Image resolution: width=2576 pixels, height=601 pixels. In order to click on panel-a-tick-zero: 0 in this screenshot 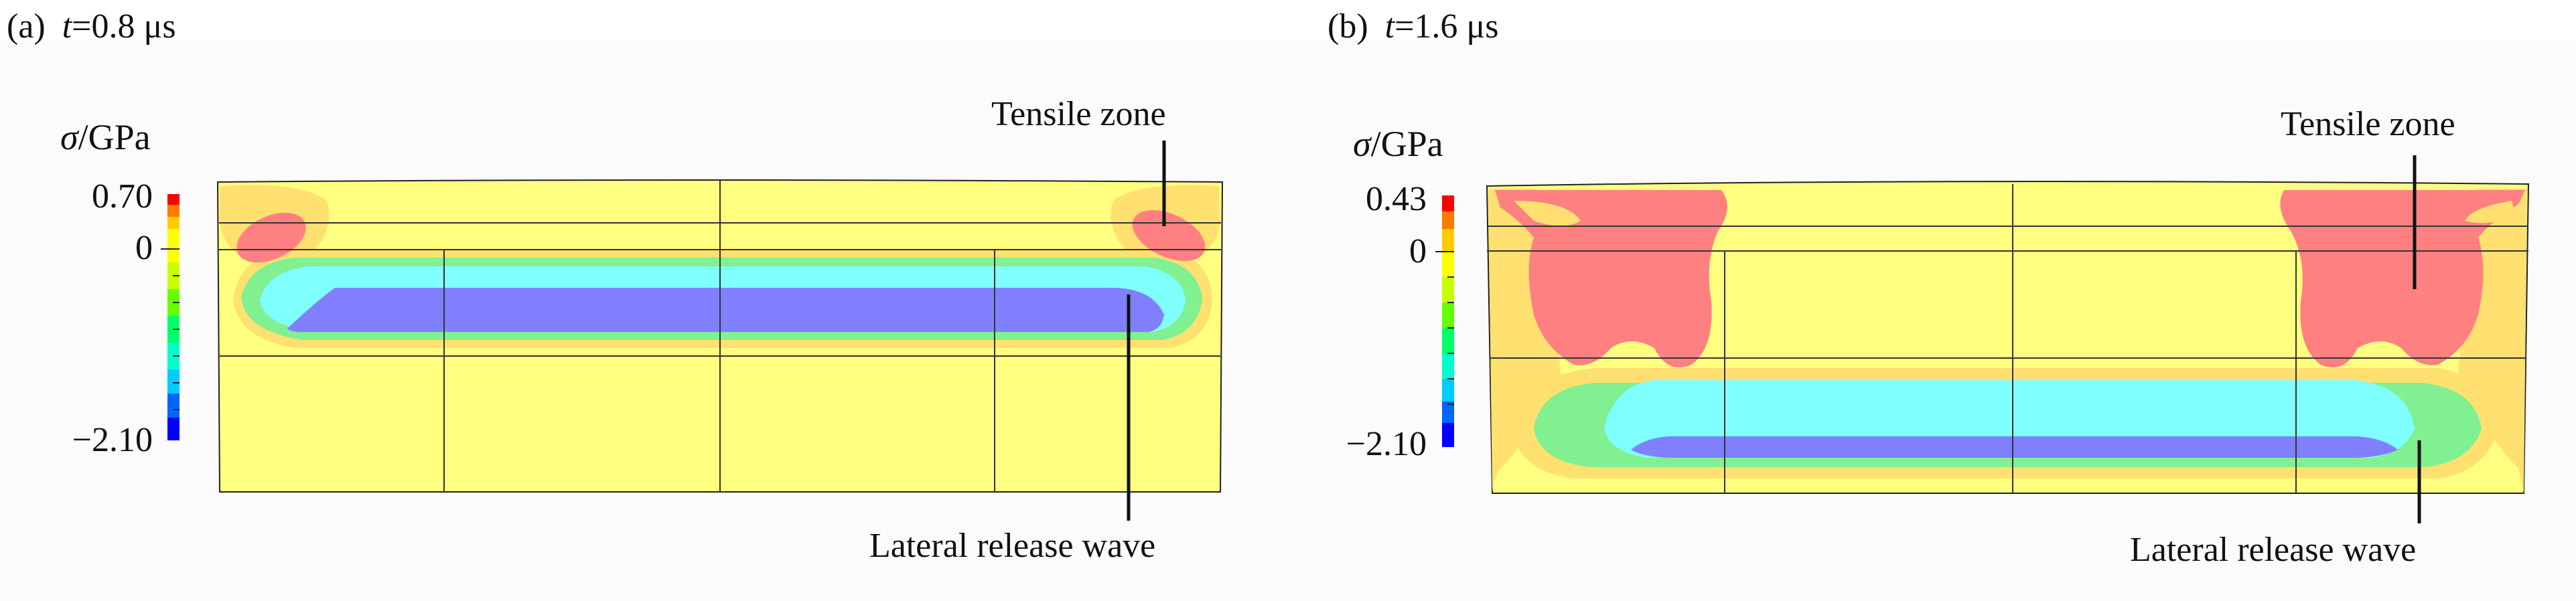, I will do `click(144, 248)`.